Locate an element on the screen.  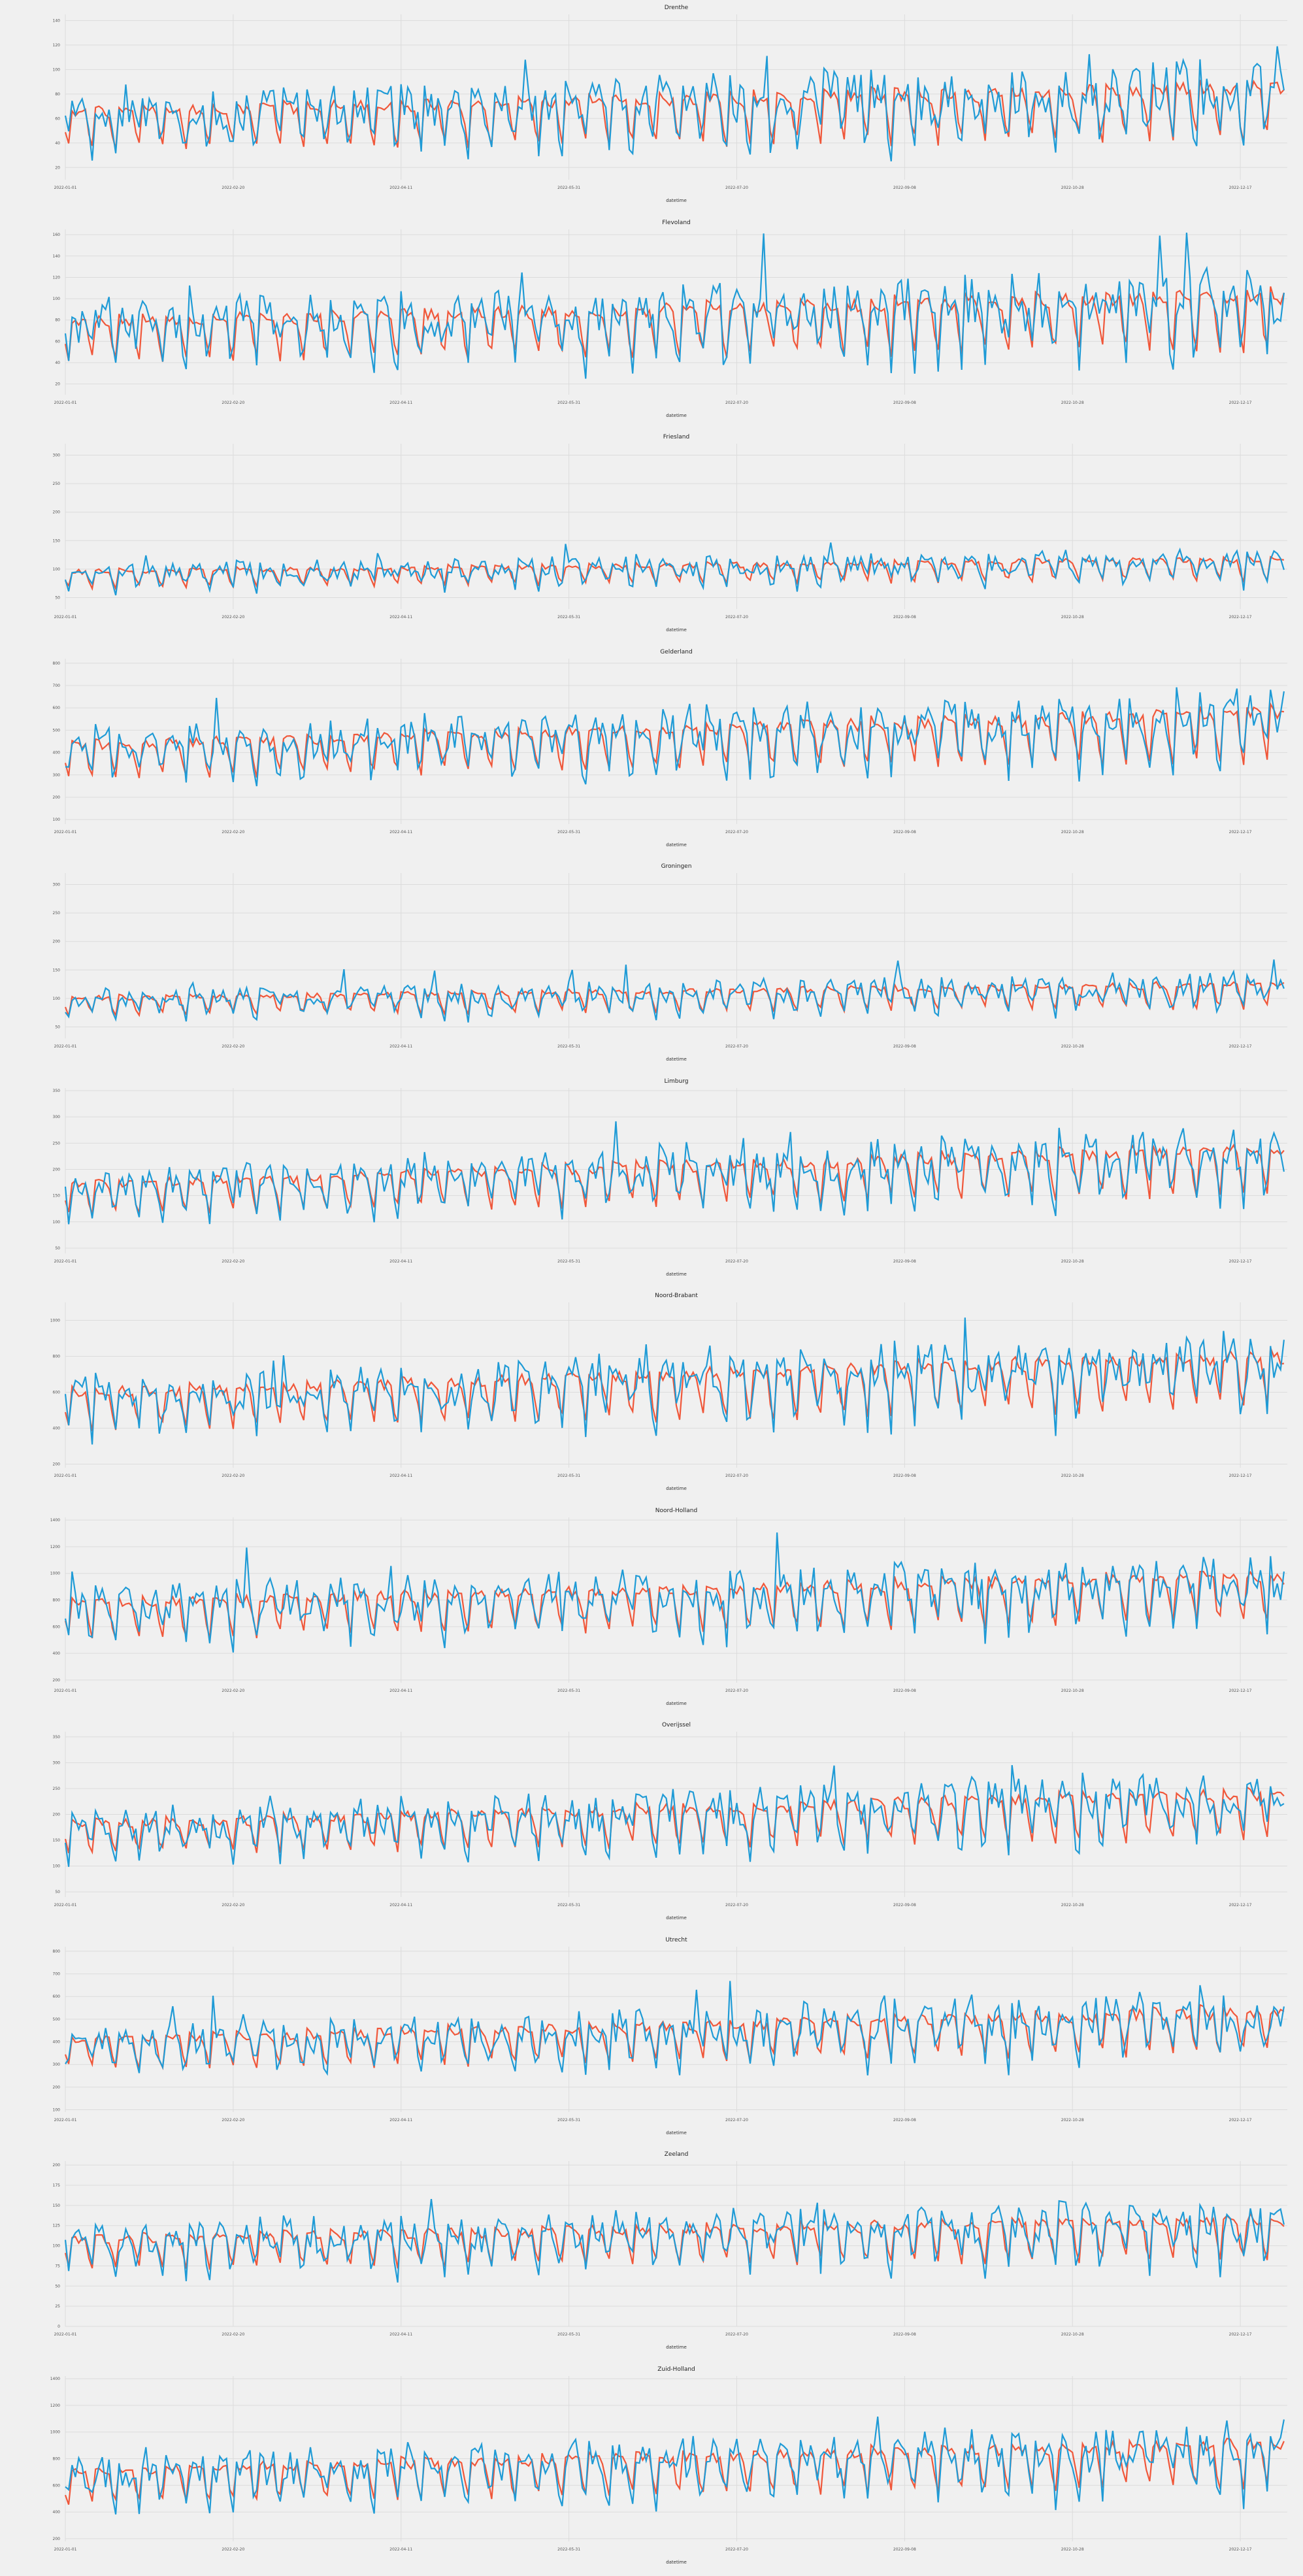
y-tick-label: 250 is located at coordinates (57, 1143).